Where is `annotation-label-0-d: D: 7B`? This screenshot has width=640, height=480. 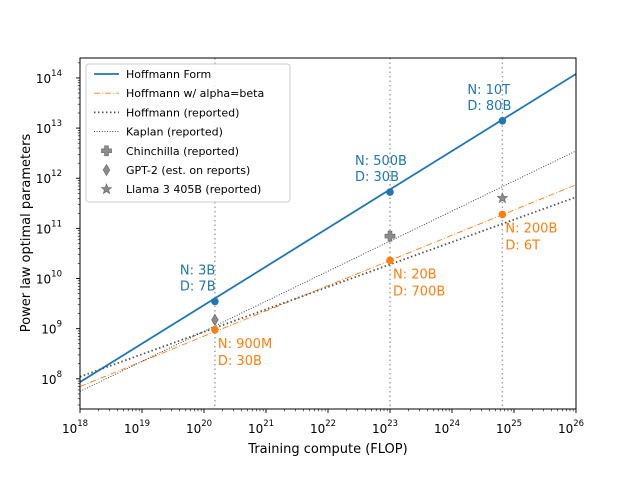 annotation-label-0-d: D: 7B is located at coordinates (198, 286).